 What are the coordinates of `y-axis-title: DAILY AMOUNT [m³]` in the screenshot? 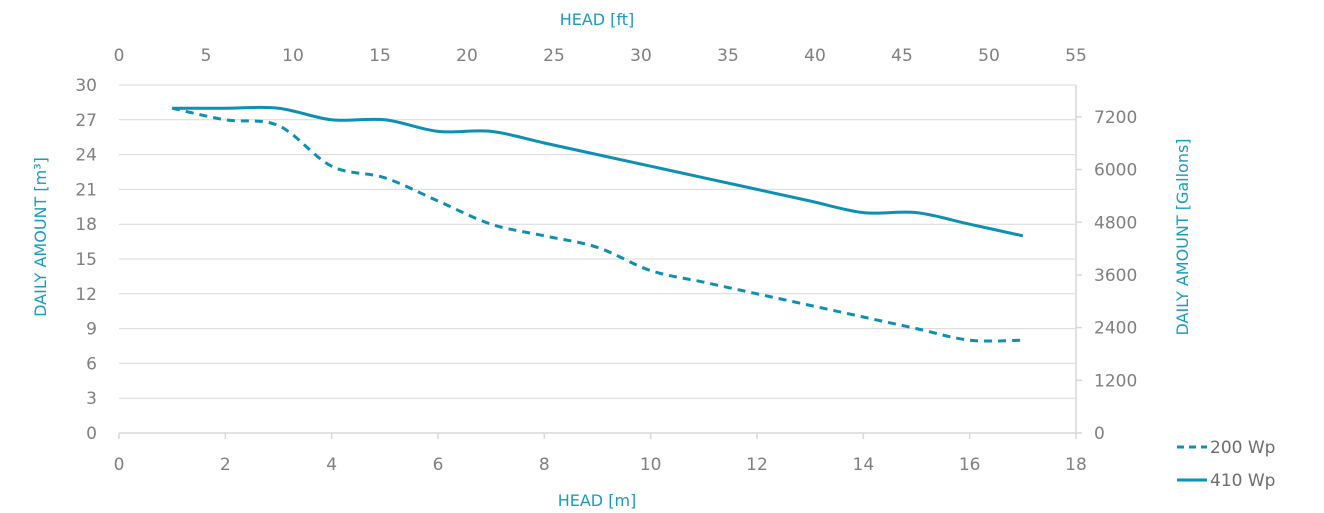 It's located at (40, 237).